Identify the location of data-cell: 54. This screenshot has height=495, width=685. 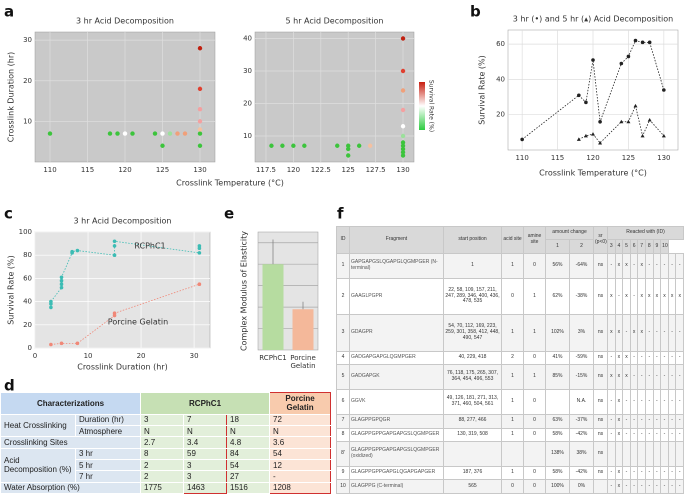
(248, 465).